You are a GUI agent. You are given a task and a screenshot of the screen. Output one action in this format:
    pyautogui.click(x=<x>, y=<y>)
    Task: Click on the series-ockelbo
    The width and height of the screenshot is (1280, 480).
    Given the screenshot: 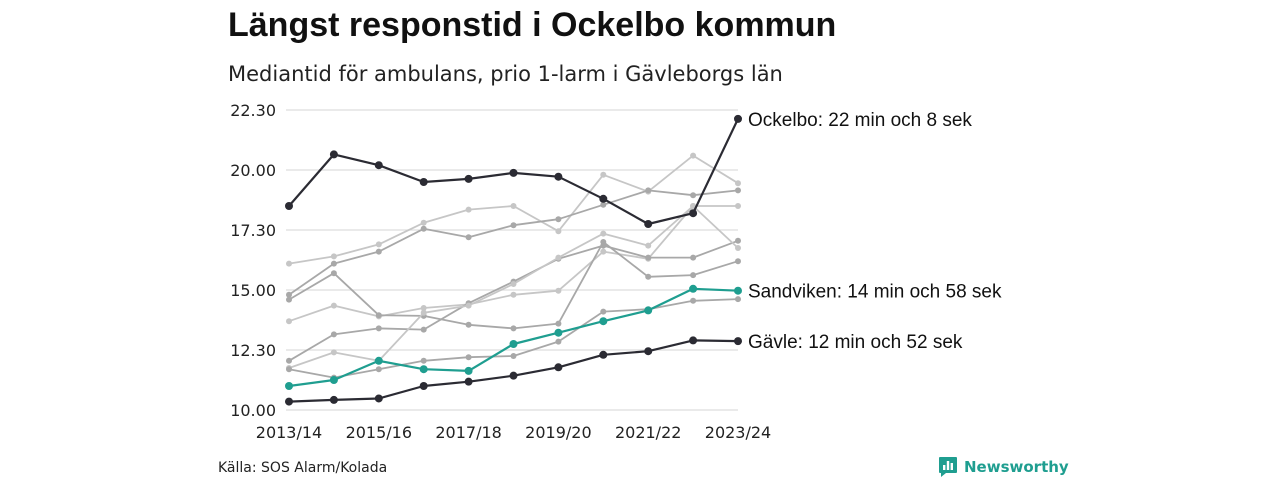 What is the action you would take?
    pyautogui.click(x=513, y=171)
    